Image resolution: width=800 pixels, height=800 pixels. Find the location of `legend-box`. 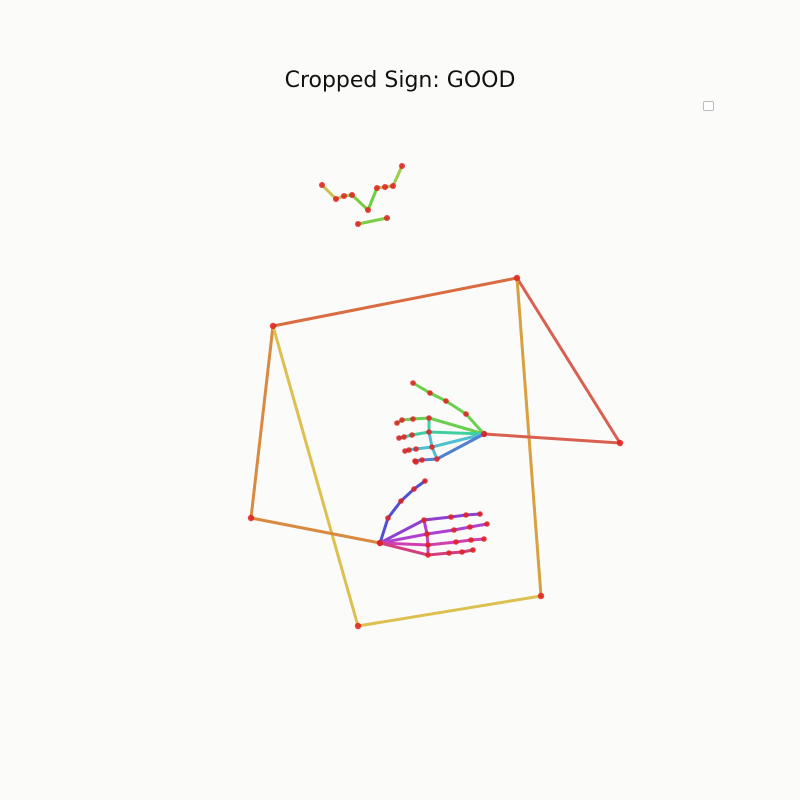

legend-box is located at coordinates (708, 106).